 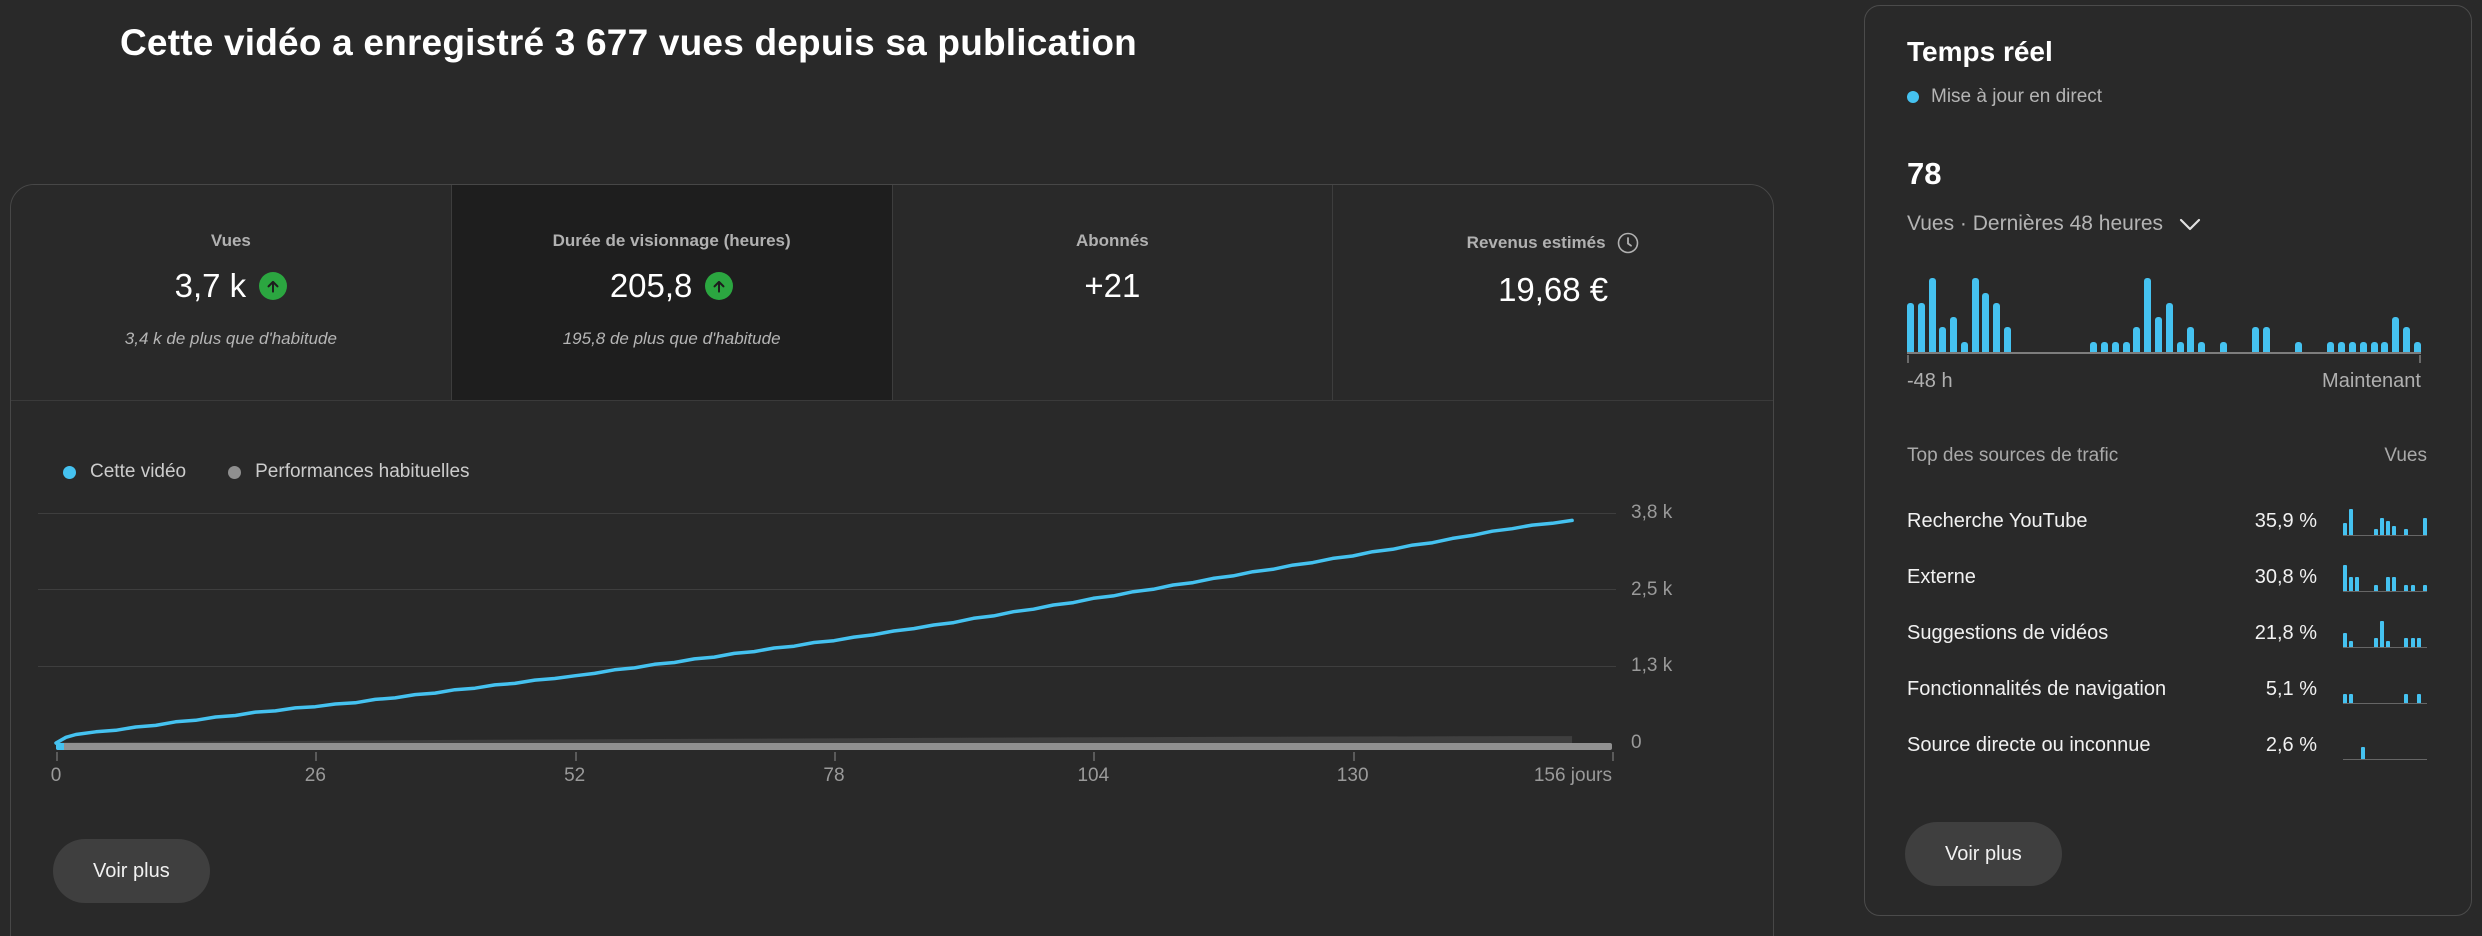 What do you see at coordinates (1552, 292) in the screenshot?
I see `tab-estimated-revenue: Revenus estimés 19,68 €` at bounding box center [1552, 292].